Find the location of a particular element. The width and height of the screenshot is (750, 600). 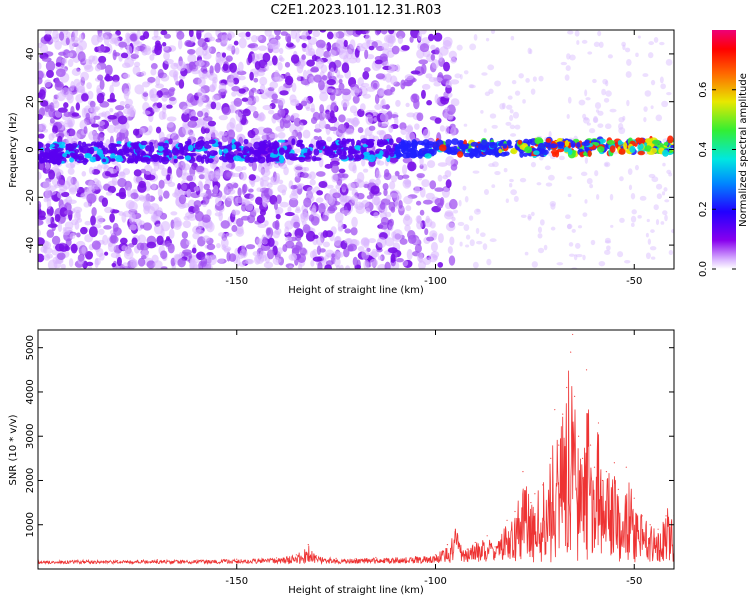

snr-ytick-label: 2000 is located at coordinates (30, 480).